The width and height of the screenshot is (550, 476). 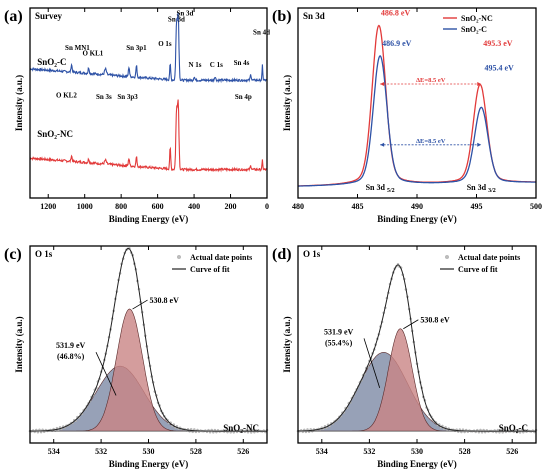 I want to click on peak-annotation: N 1s, so click(x=194, y=65).